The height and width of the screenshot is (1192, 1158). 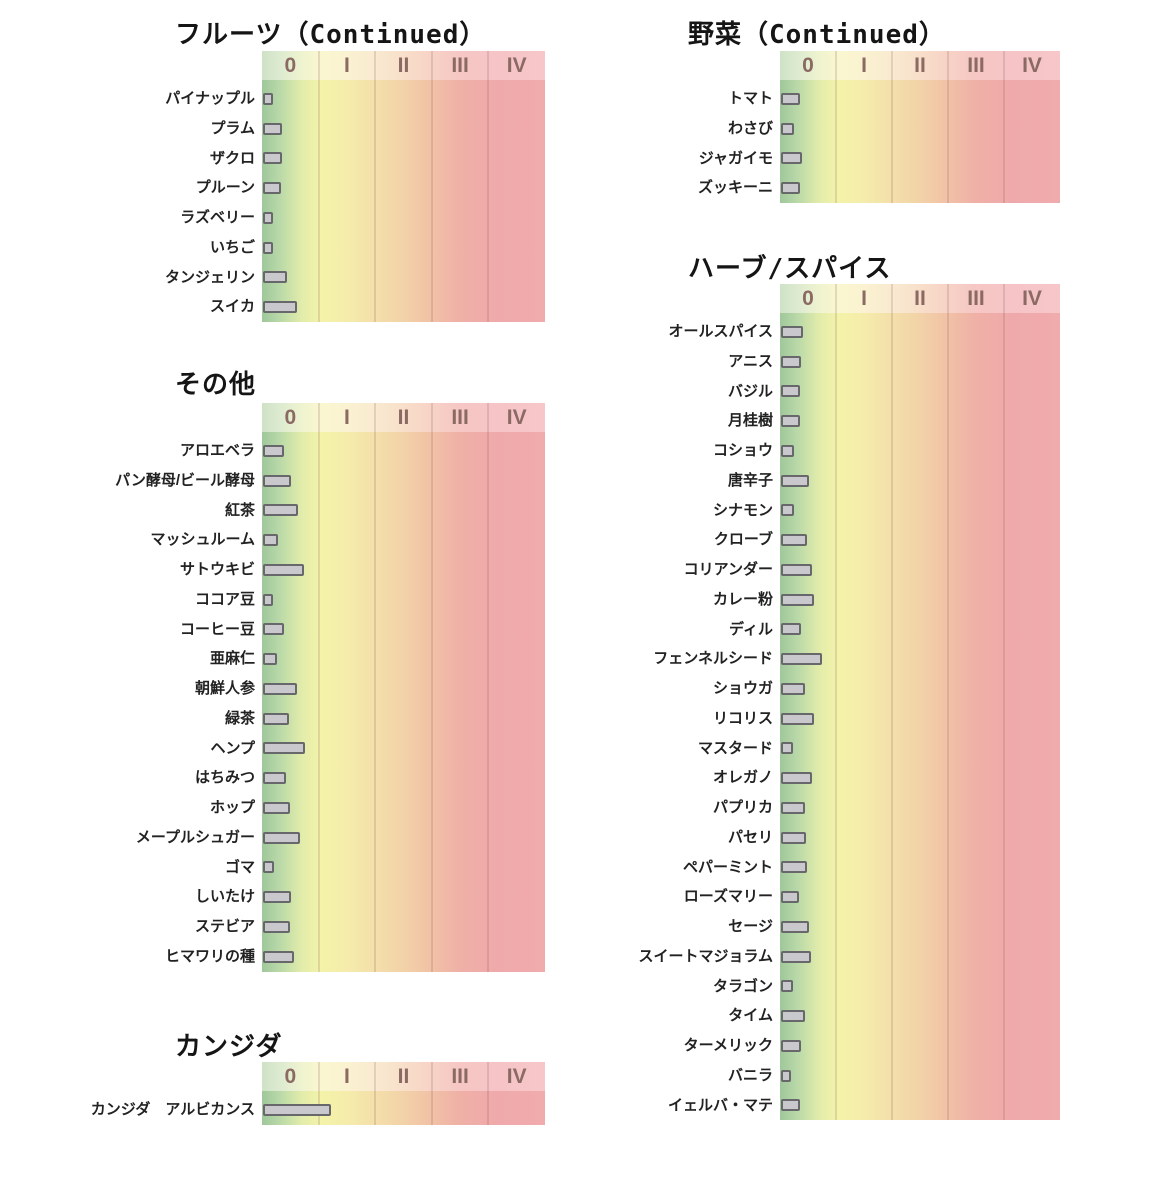 What do you see at coordinates (750, 837) in the screenshot?
I see `category-label: パセリ` at bounding box center [750, 837].